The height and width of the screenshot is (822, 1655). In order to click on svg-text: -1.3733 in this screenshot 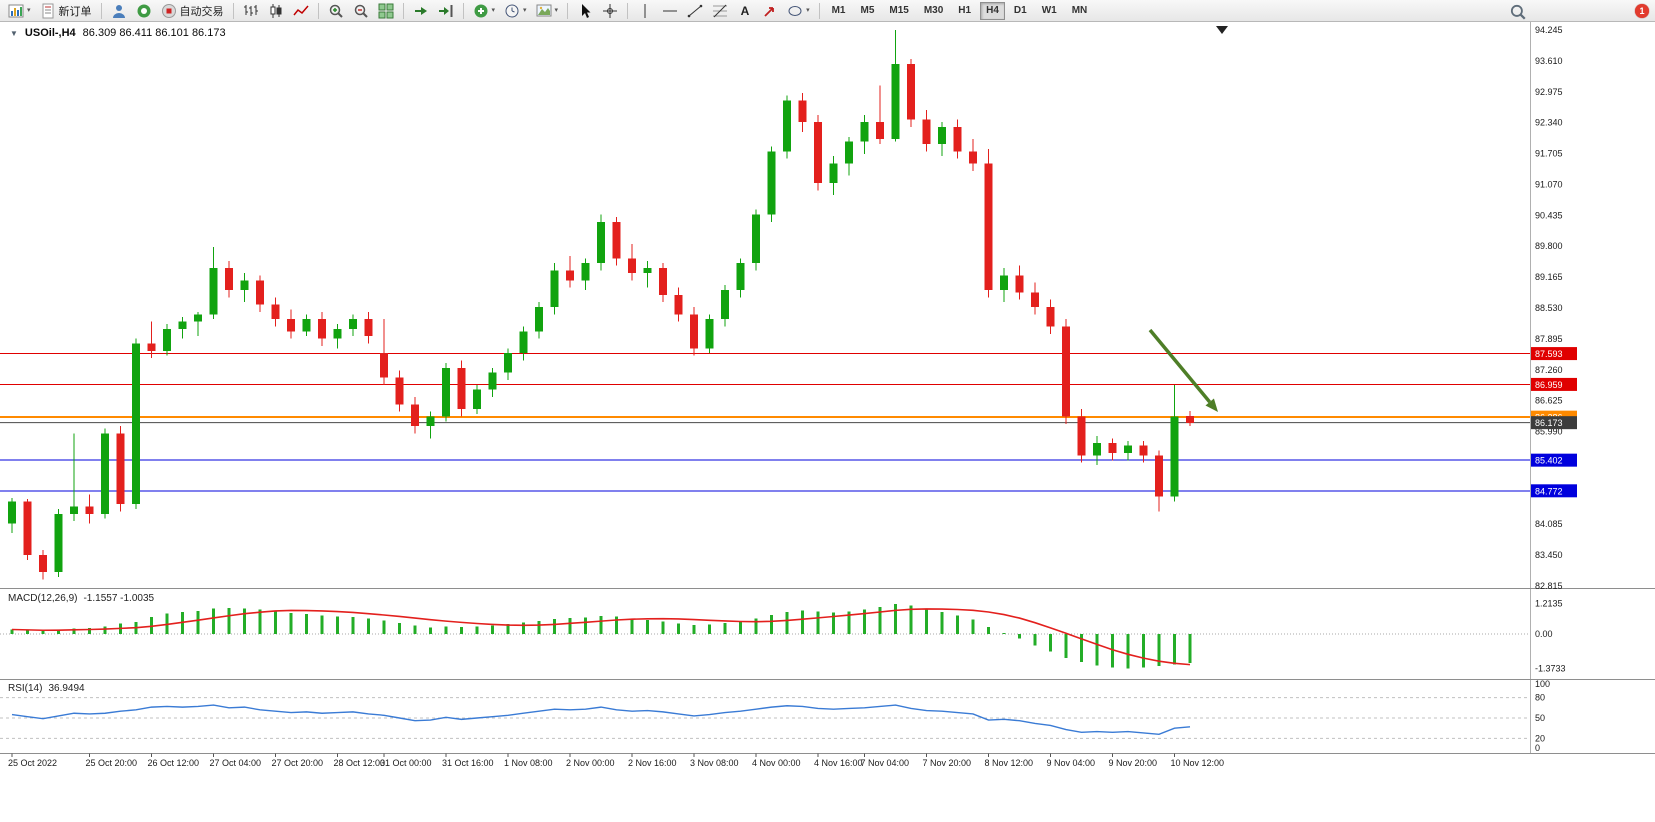, I will do `click(1550, 668)`.